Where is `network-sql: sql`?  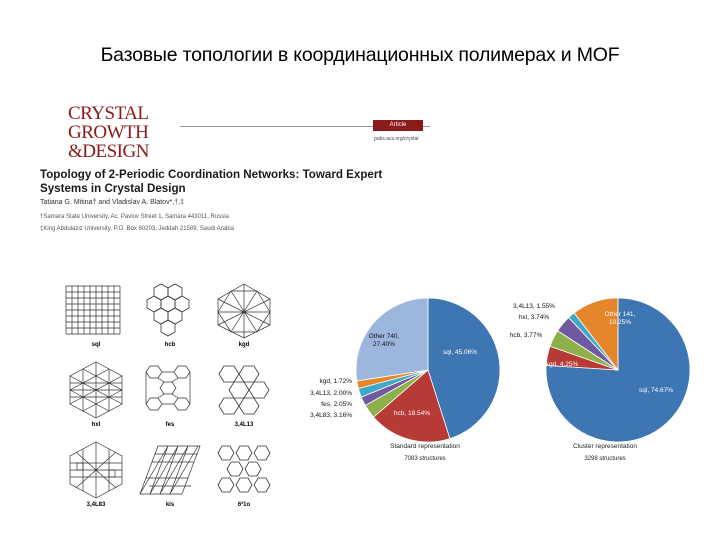
network-sql: sql is located at coordinates (96, 316).